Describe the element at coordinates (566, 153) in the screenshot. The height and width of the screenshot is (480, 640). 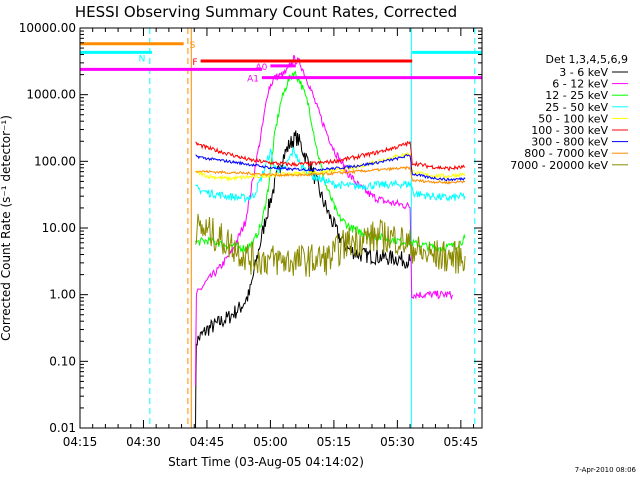
I see `legend-label-800-7000-kev: 800 - 7000 keV` at that location.